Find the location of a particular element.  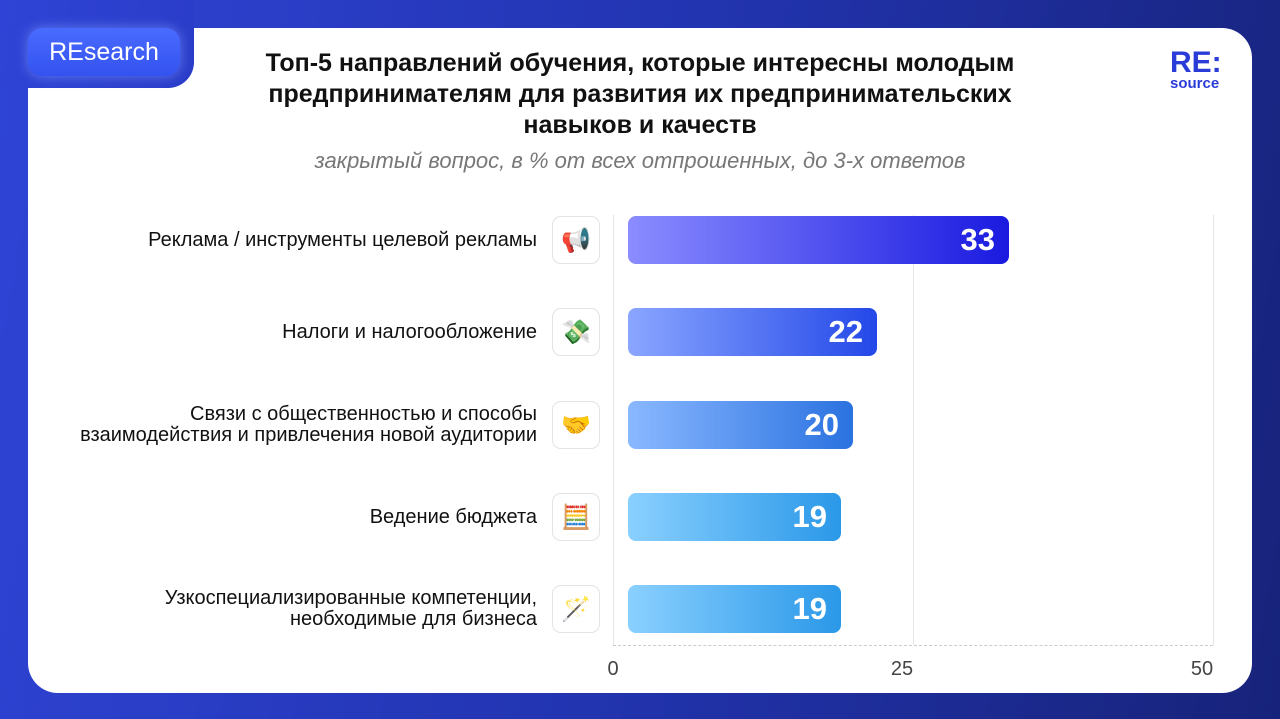

category-label: Налоги и налогообложение is located at coordinates (409, 331).